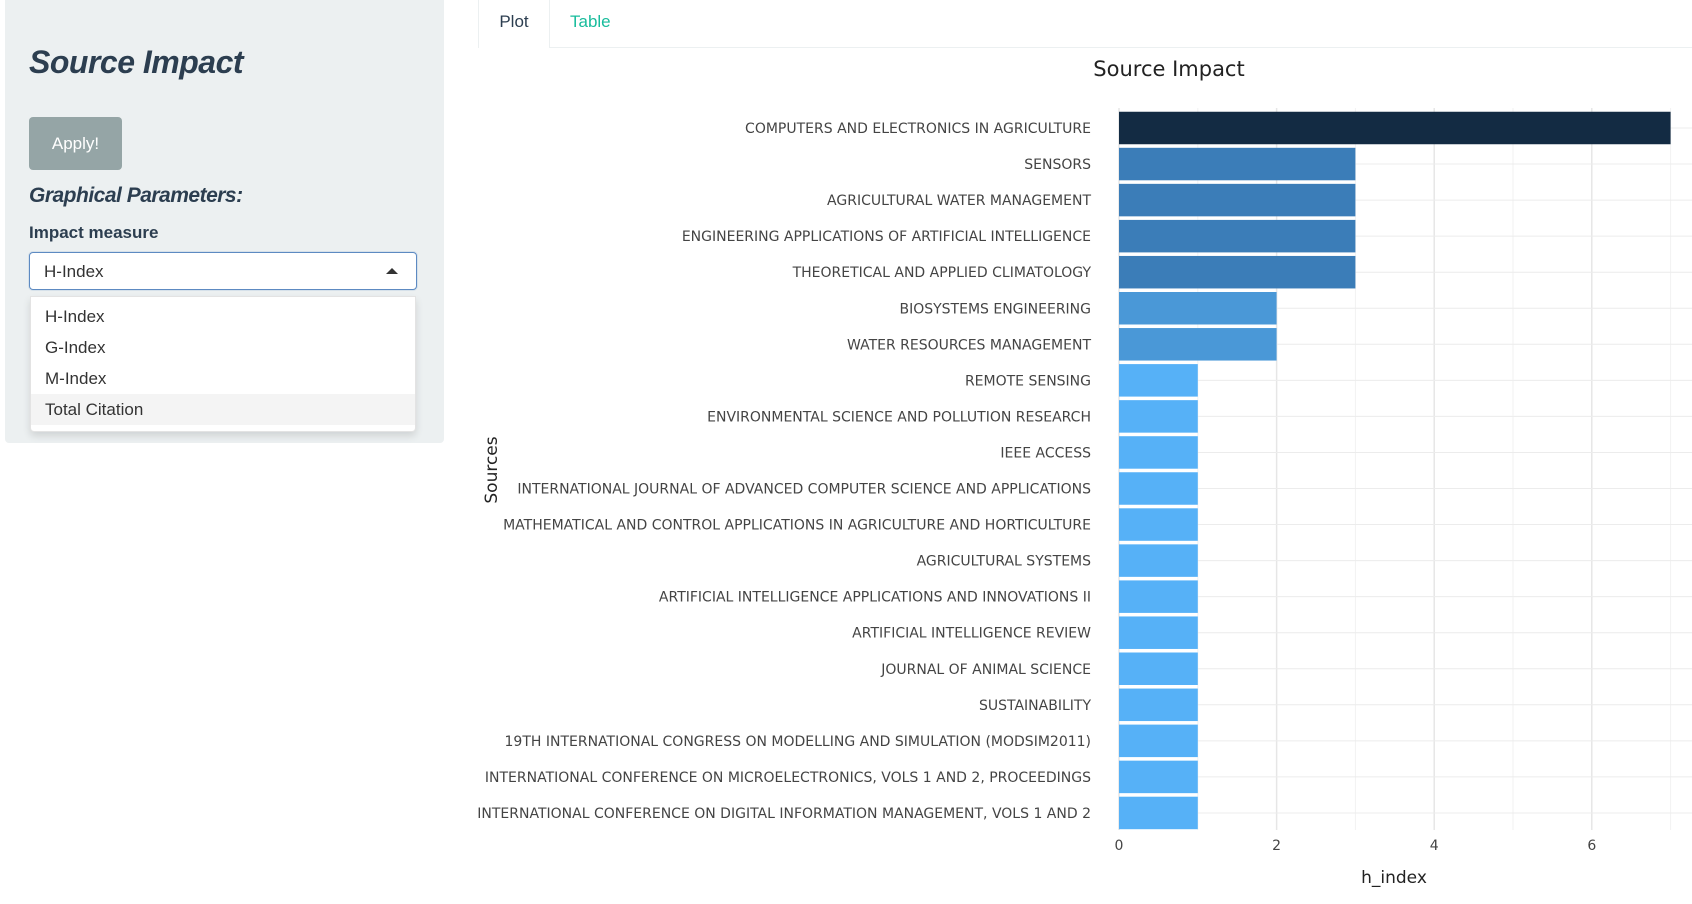 This screenshot has height=904, width=1692. What do you see at coordinates (492, 469) in the screenshot?
I see `y-axis-label: Sources` at bounding box center [492, 469].